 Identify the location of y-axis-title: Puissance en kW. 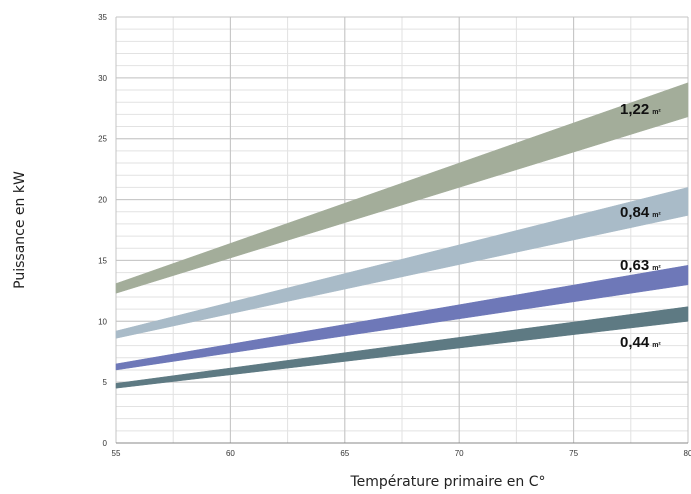
(20, 230).